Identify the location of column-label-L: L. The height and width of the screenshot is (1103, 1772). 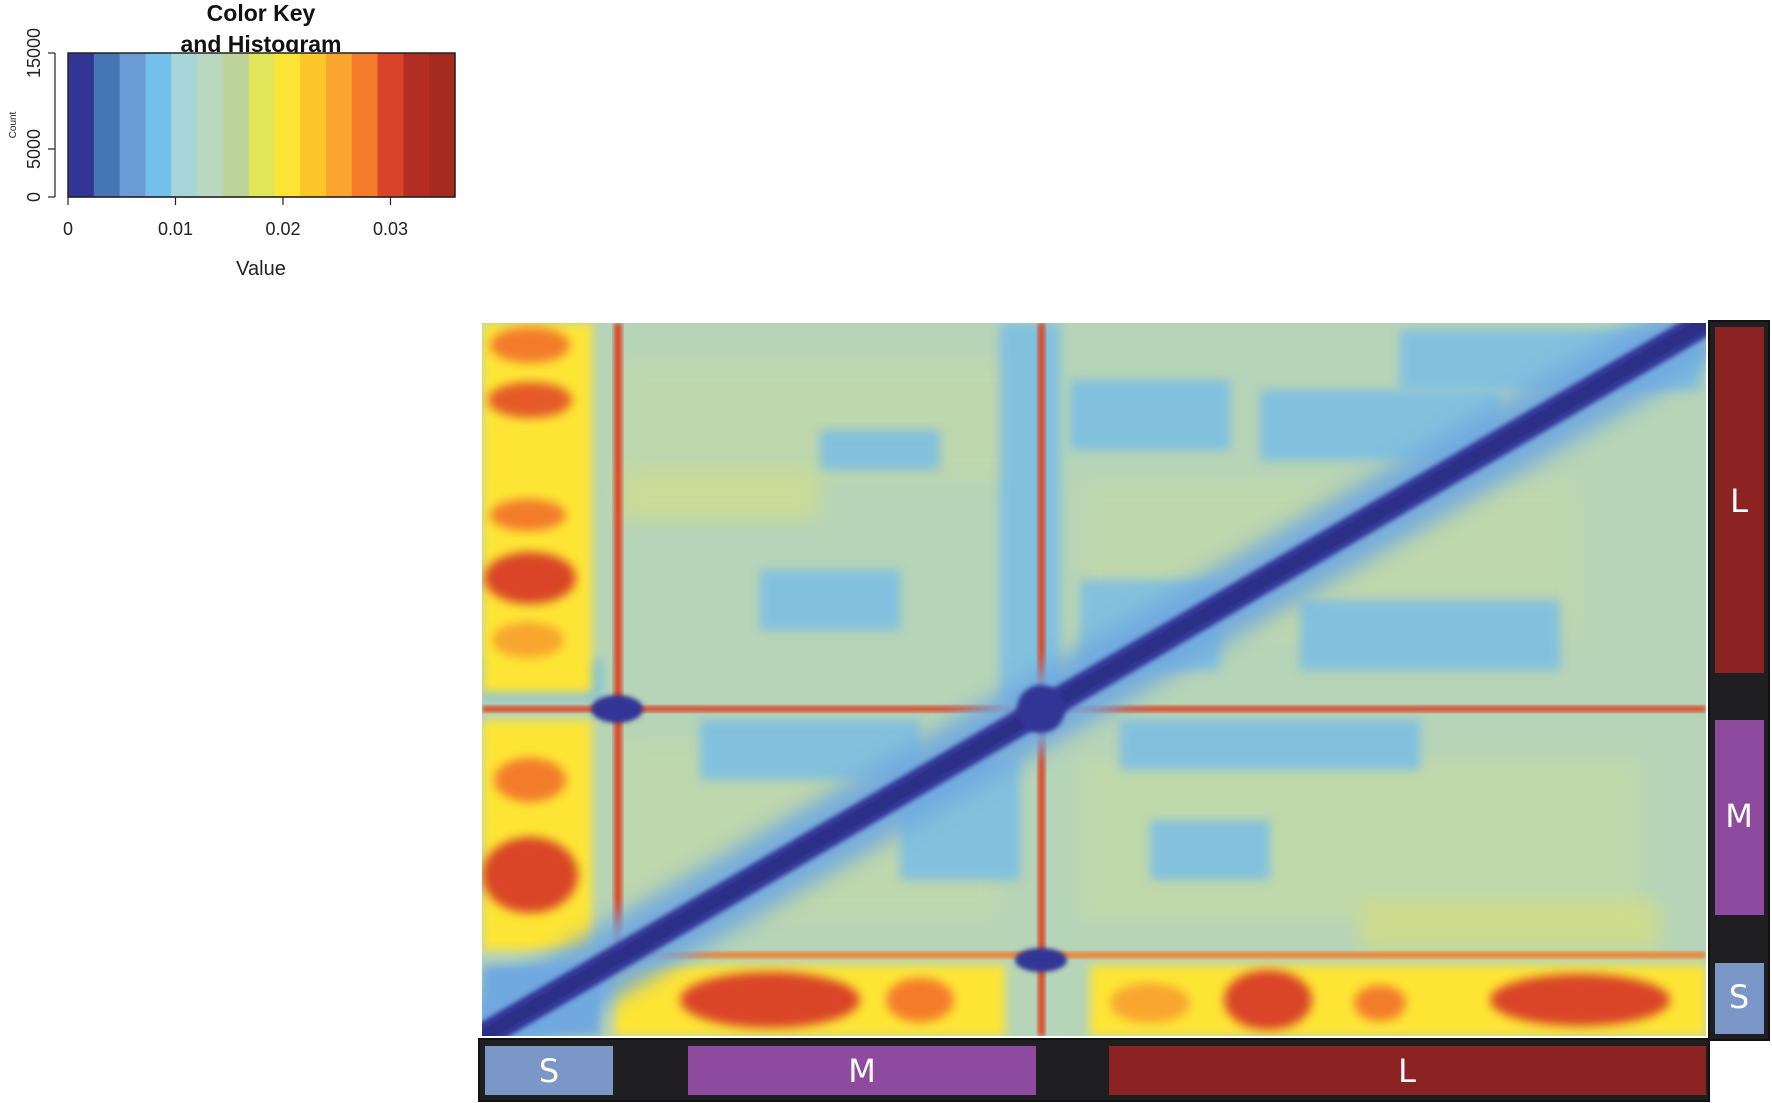
(1407, 1071).